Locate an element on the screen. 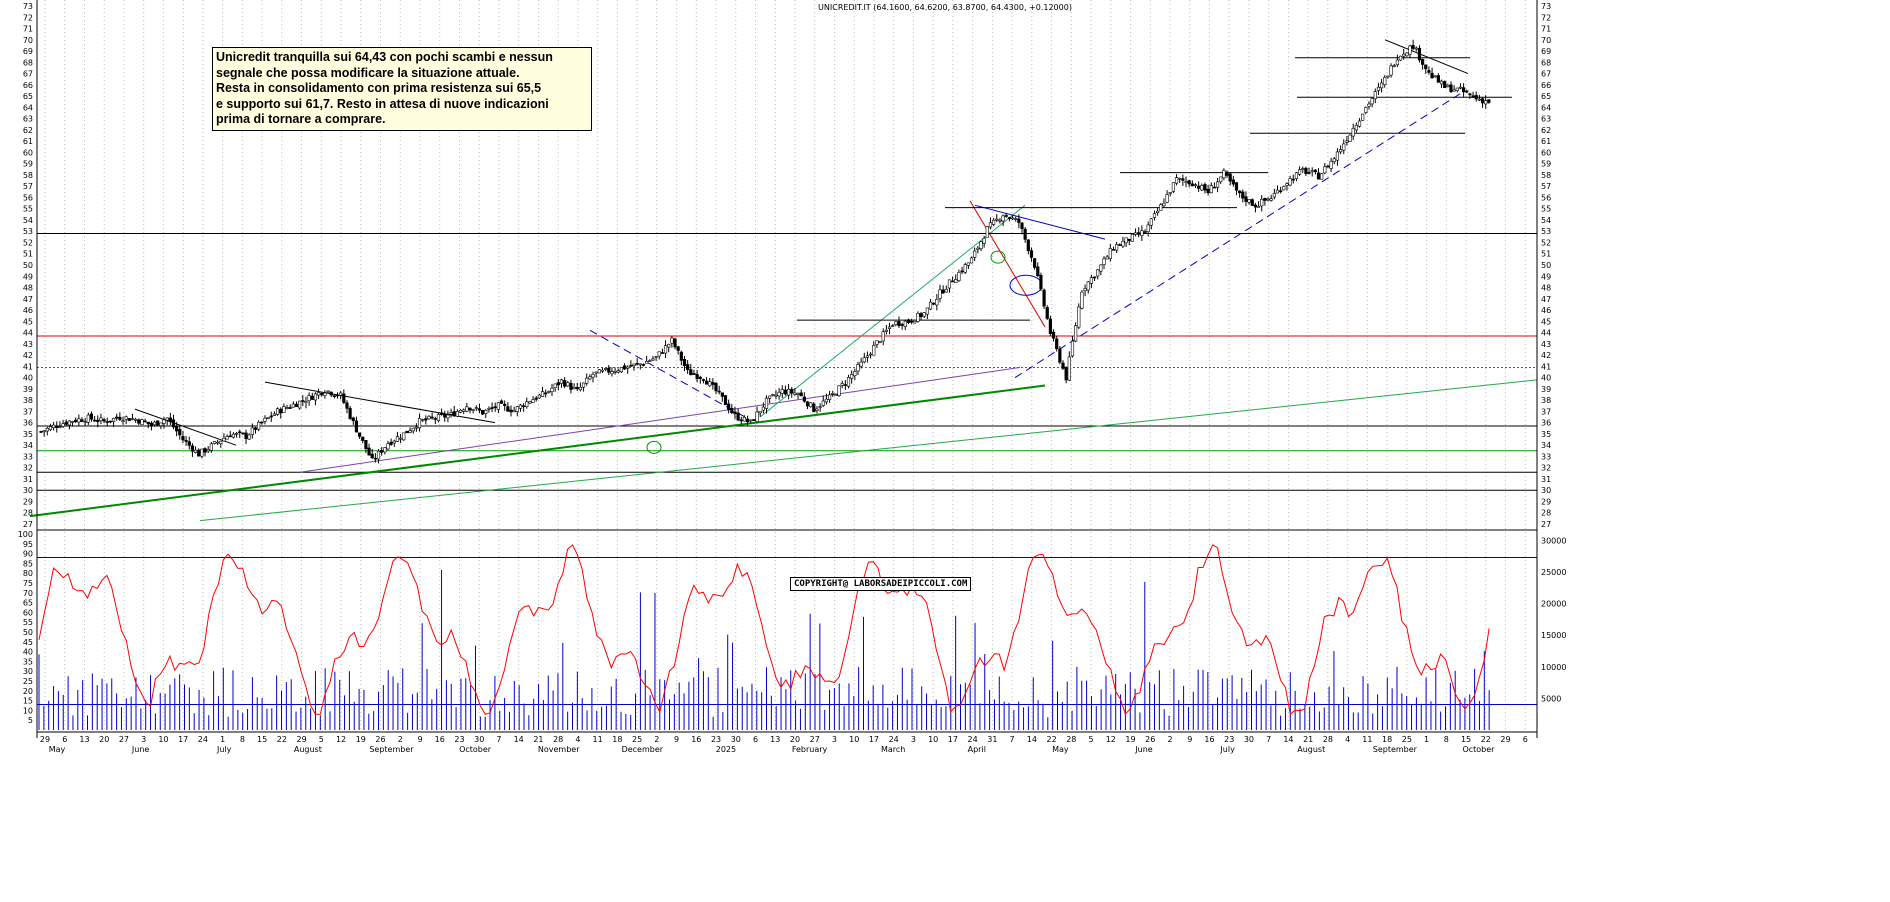  x-day-label: 5 is located at coordinates (1091, 739).